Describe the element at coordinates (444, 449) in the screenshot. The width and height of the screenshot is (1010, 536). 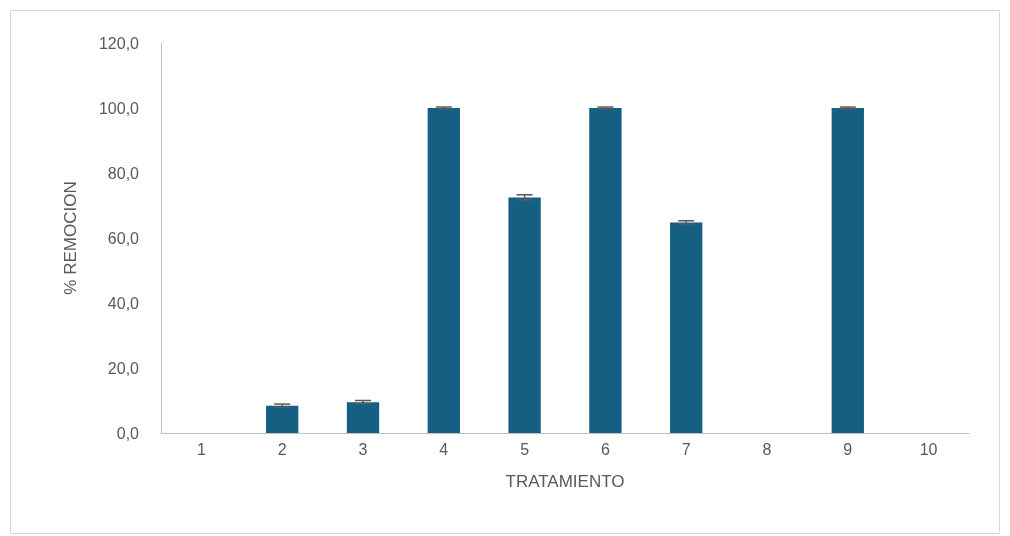
I see `x-tick-label: 4` at that location.